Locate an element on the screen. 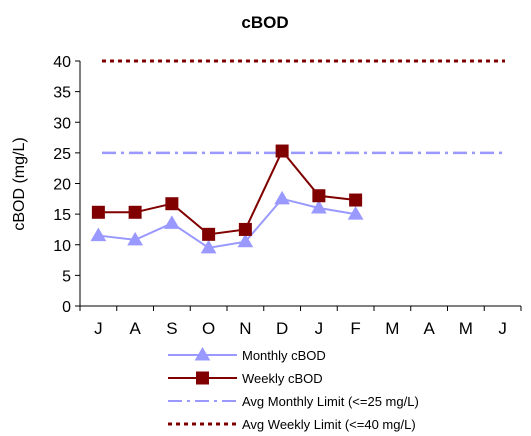 The height and width of the screenshot is (436, 531). y-tick-label: 20 is located at coordinates (62, 185).